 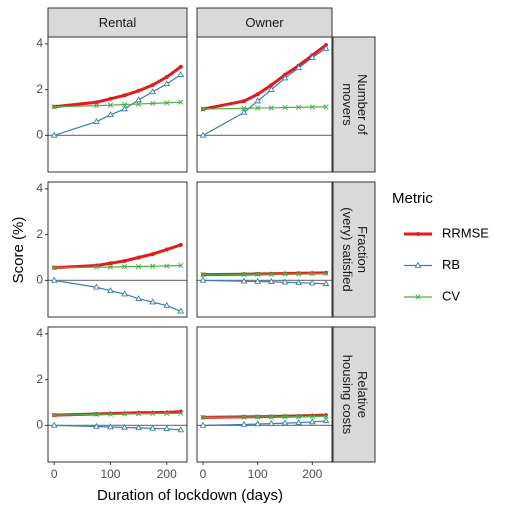 What do you see at coordinates (264, 22) in the screenshot?
I see `column-strip-label: Owner` at bounding box center [264, 22].